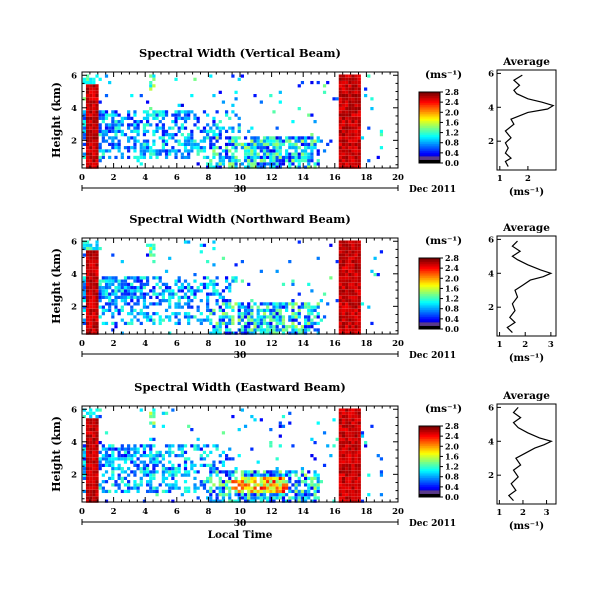  I want to click on x-tick-label: 18, so click(366, 512).